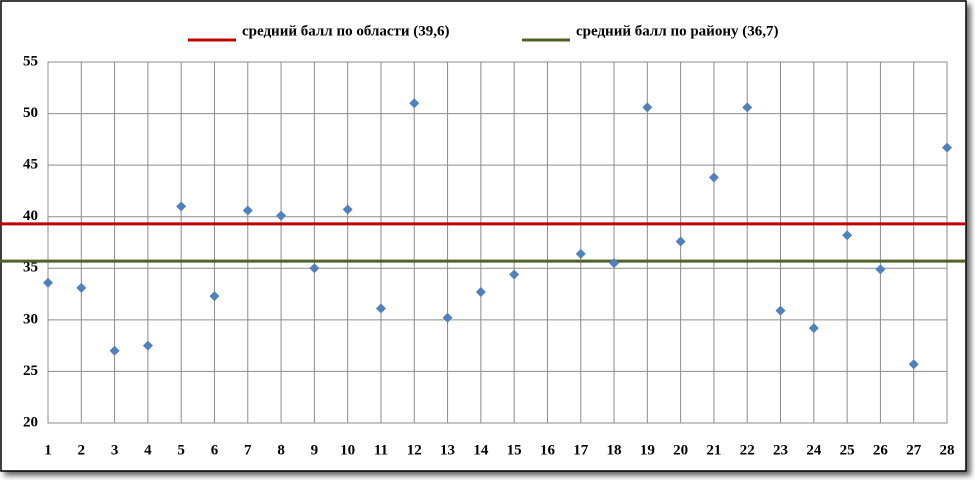 Image resolution: width=975 pixels, height=480 pixels. I want to click on y-tick-label: 45, so click(30, 165).